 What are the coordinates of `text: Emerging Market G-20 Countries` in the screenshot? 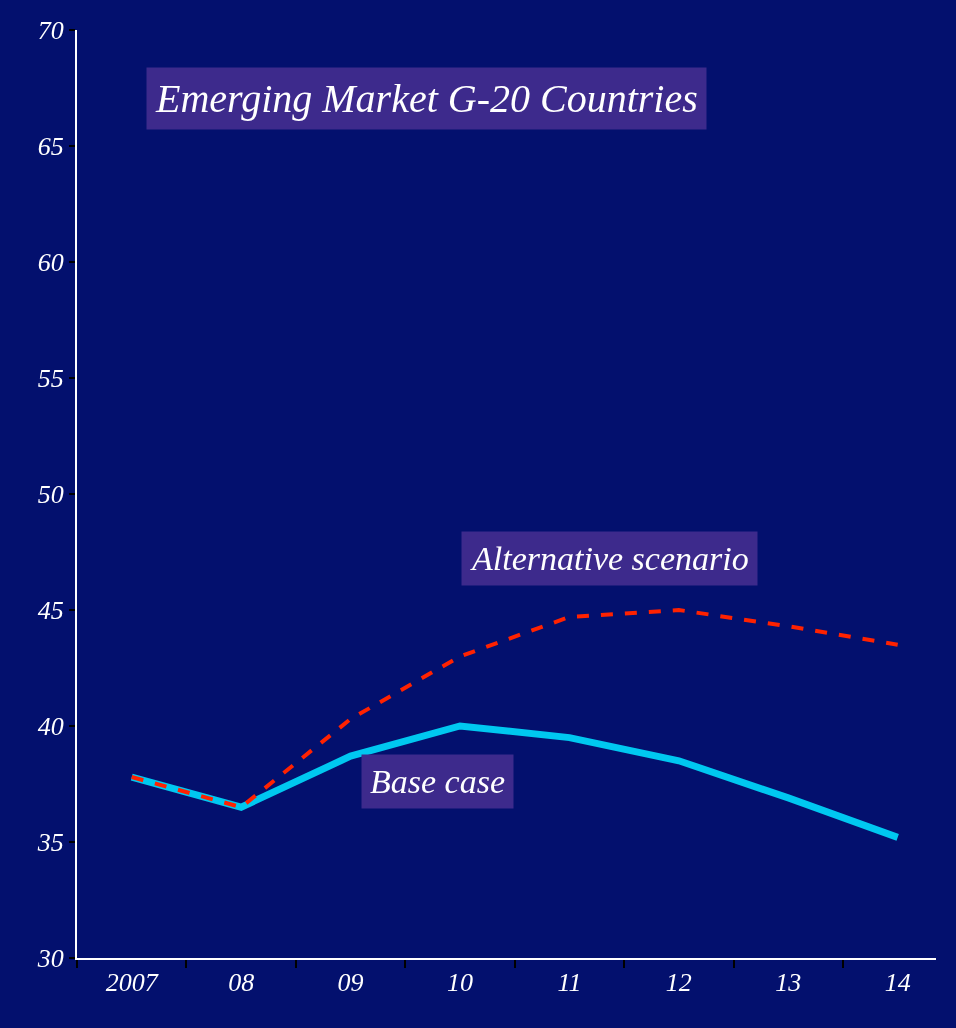 It's located at (426, 98).